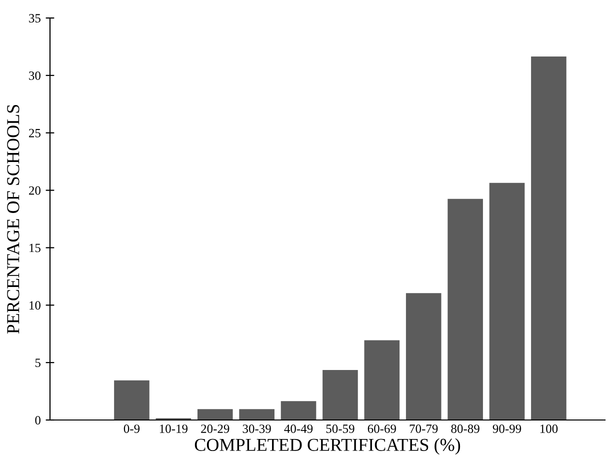 The image size is (612, 465). I want to click on x-tick-label: 0-9, so click(132, 428).